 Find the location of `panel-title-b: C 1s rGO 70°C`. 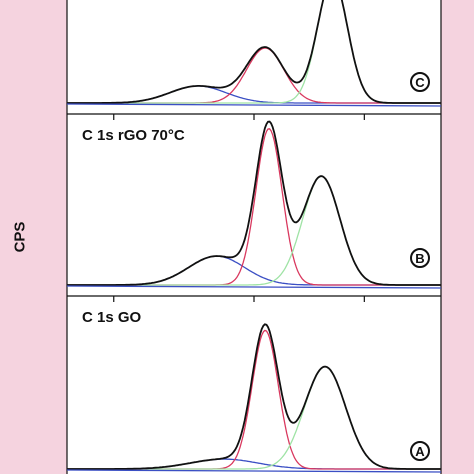

panel-title-b: C 1s rGO 70°C is located at coordinates (133, 135).